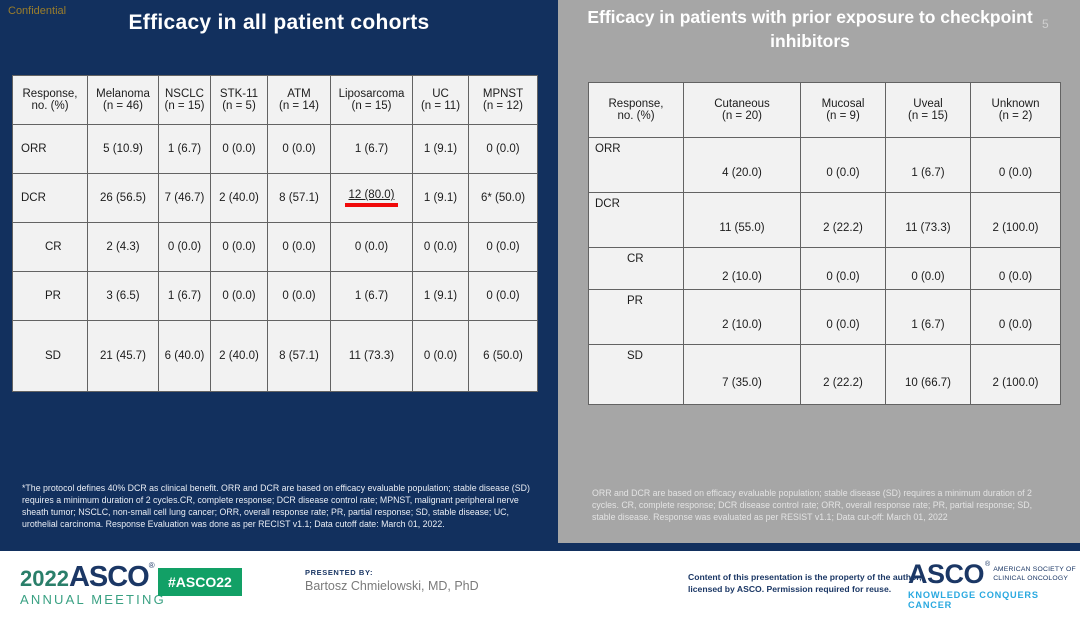  I want to click on table-row: PR 2 (10.0) 0 (0.0) 1 (6.7) 0 (0.0), so click(824, 317).